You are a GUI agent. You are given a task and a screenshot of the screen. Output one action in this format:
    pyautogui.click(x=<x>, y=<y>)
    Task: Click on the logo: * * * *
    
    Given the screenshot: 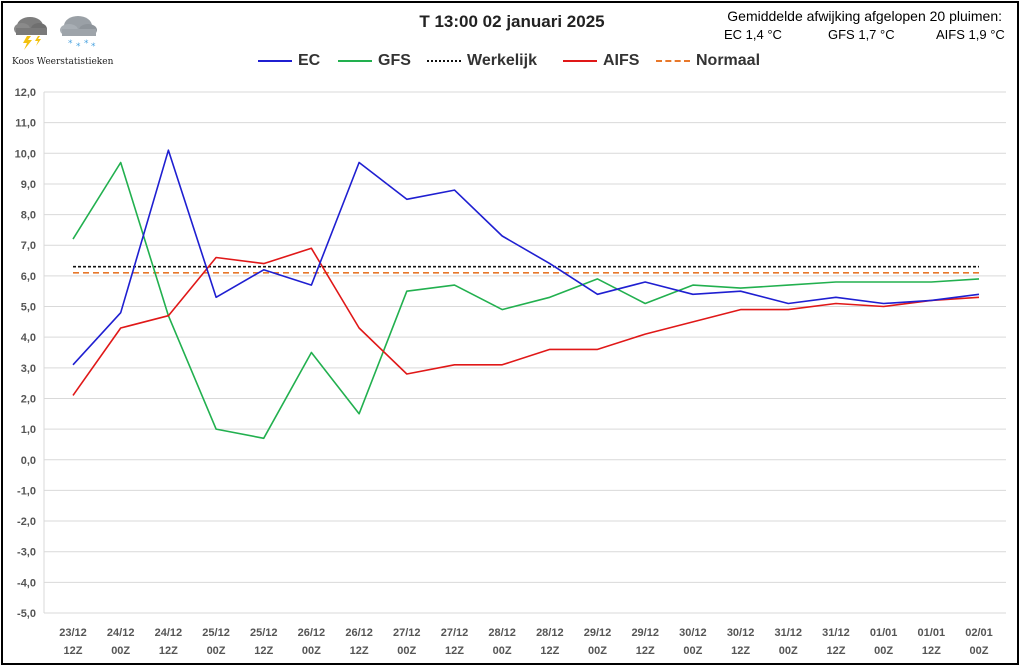 What is the action you would take?
    pyautogui.click(x=55, y=34)
    